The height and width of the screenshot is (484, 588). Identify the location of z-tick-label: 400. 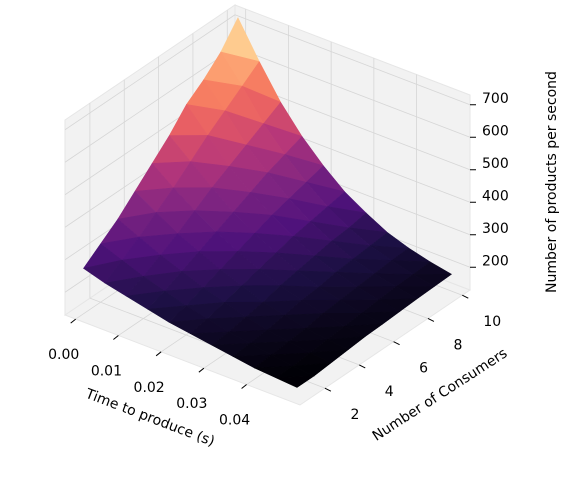
(495, 196).